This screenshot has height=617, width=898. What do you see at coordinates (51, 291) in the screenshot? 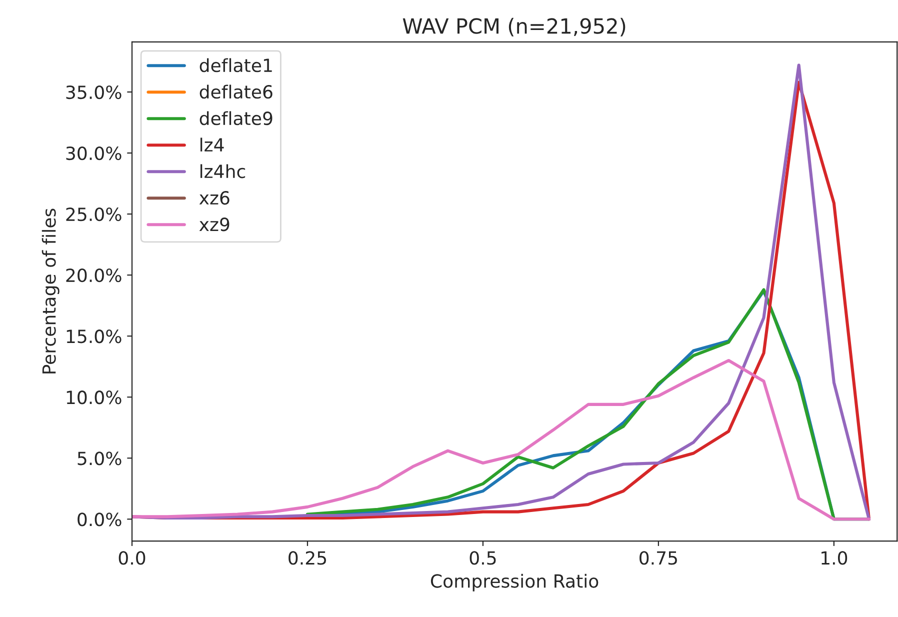
I see `y-axis-title: Percentage of files` at bounding box center [51, 291].